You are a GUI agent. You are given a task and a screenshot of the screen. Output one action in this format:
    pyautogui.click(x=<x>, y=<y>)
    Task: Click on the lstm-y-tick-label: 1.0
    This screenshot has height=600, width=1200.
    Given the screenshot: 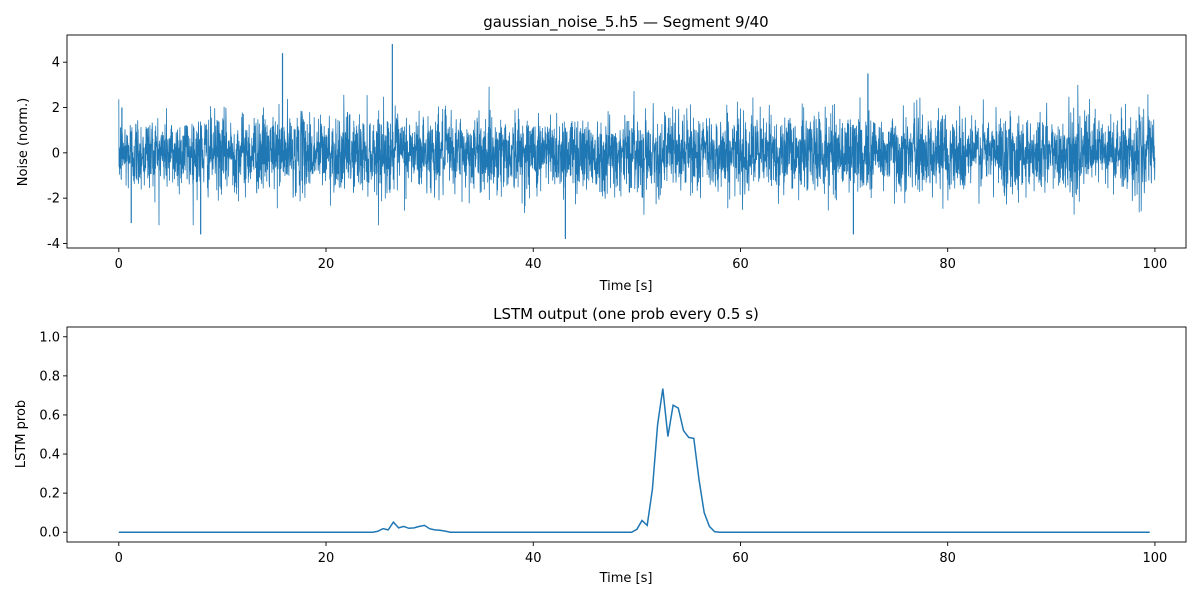 What is the action you would take?
    pyautogui.click(x=49, y=337)
    